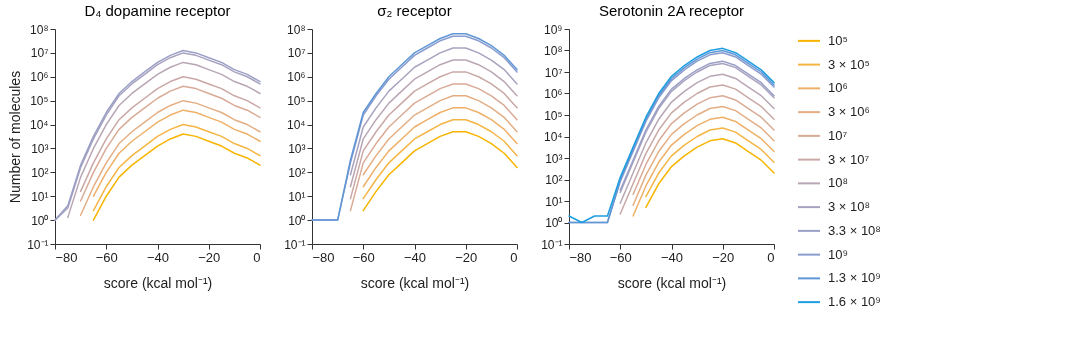 Image resolution: width=1080 pixels, height=339 pixels. What do you see at coordinates (414, 10) in the screenshot?
I see `chart-title: σ₂ receptor` at bounding box center [414, 10].